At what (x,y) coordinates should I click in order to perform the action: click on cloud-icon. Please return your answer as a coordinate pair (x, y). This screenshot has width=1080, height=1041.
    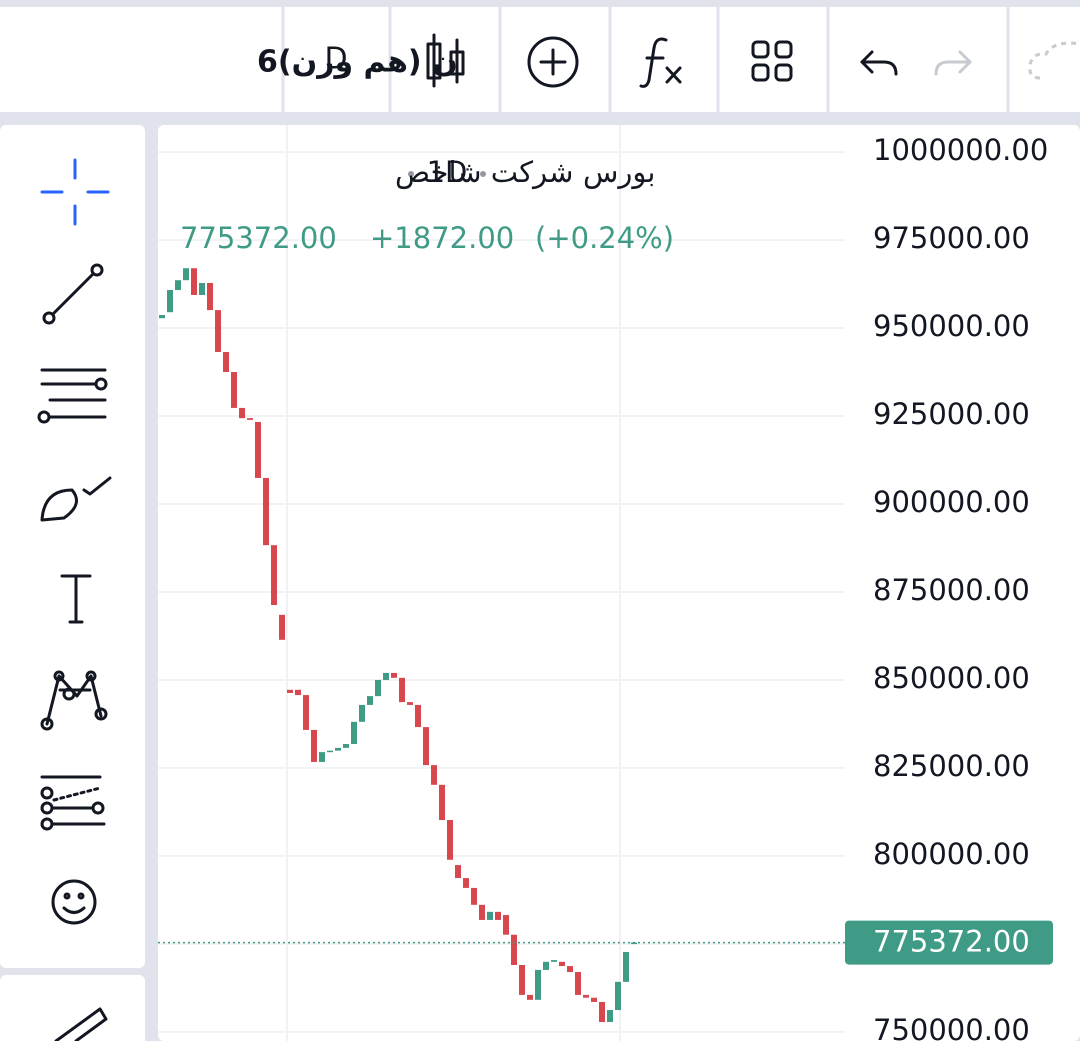
    Looking at the image, I should click on (1054, 60).